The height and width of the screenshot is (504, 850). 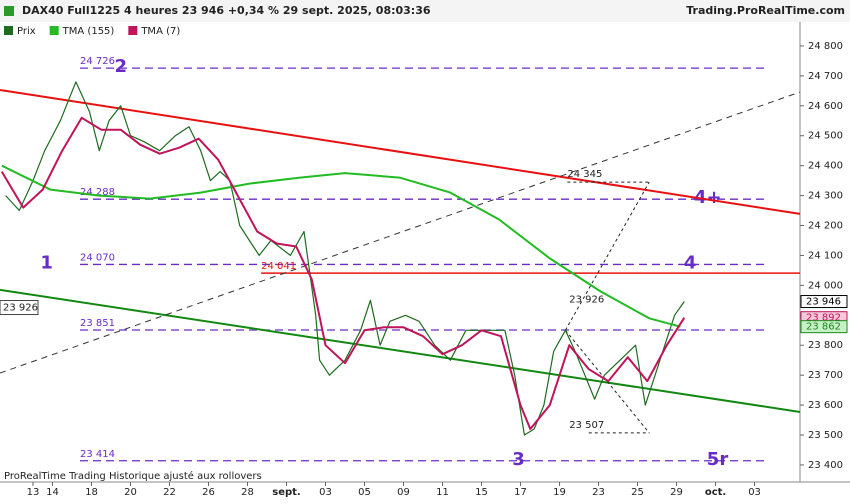 What do you see at coordinates (825, 405) in the screenshot?
I see `y-tick-label: 23 600` at bounding box center [825, 405].